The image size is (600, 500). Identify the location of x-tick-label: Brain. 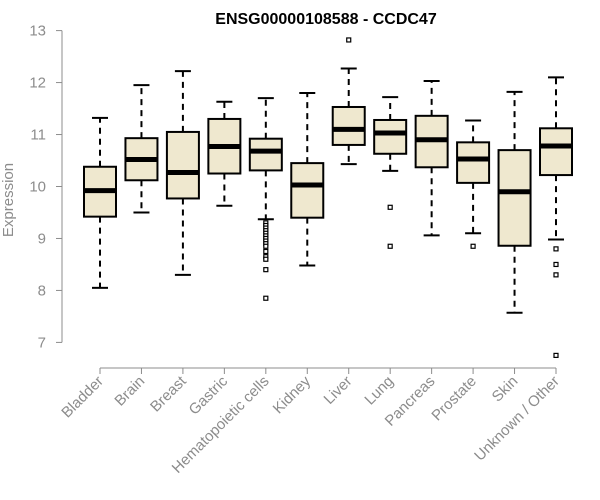
(129, 391).